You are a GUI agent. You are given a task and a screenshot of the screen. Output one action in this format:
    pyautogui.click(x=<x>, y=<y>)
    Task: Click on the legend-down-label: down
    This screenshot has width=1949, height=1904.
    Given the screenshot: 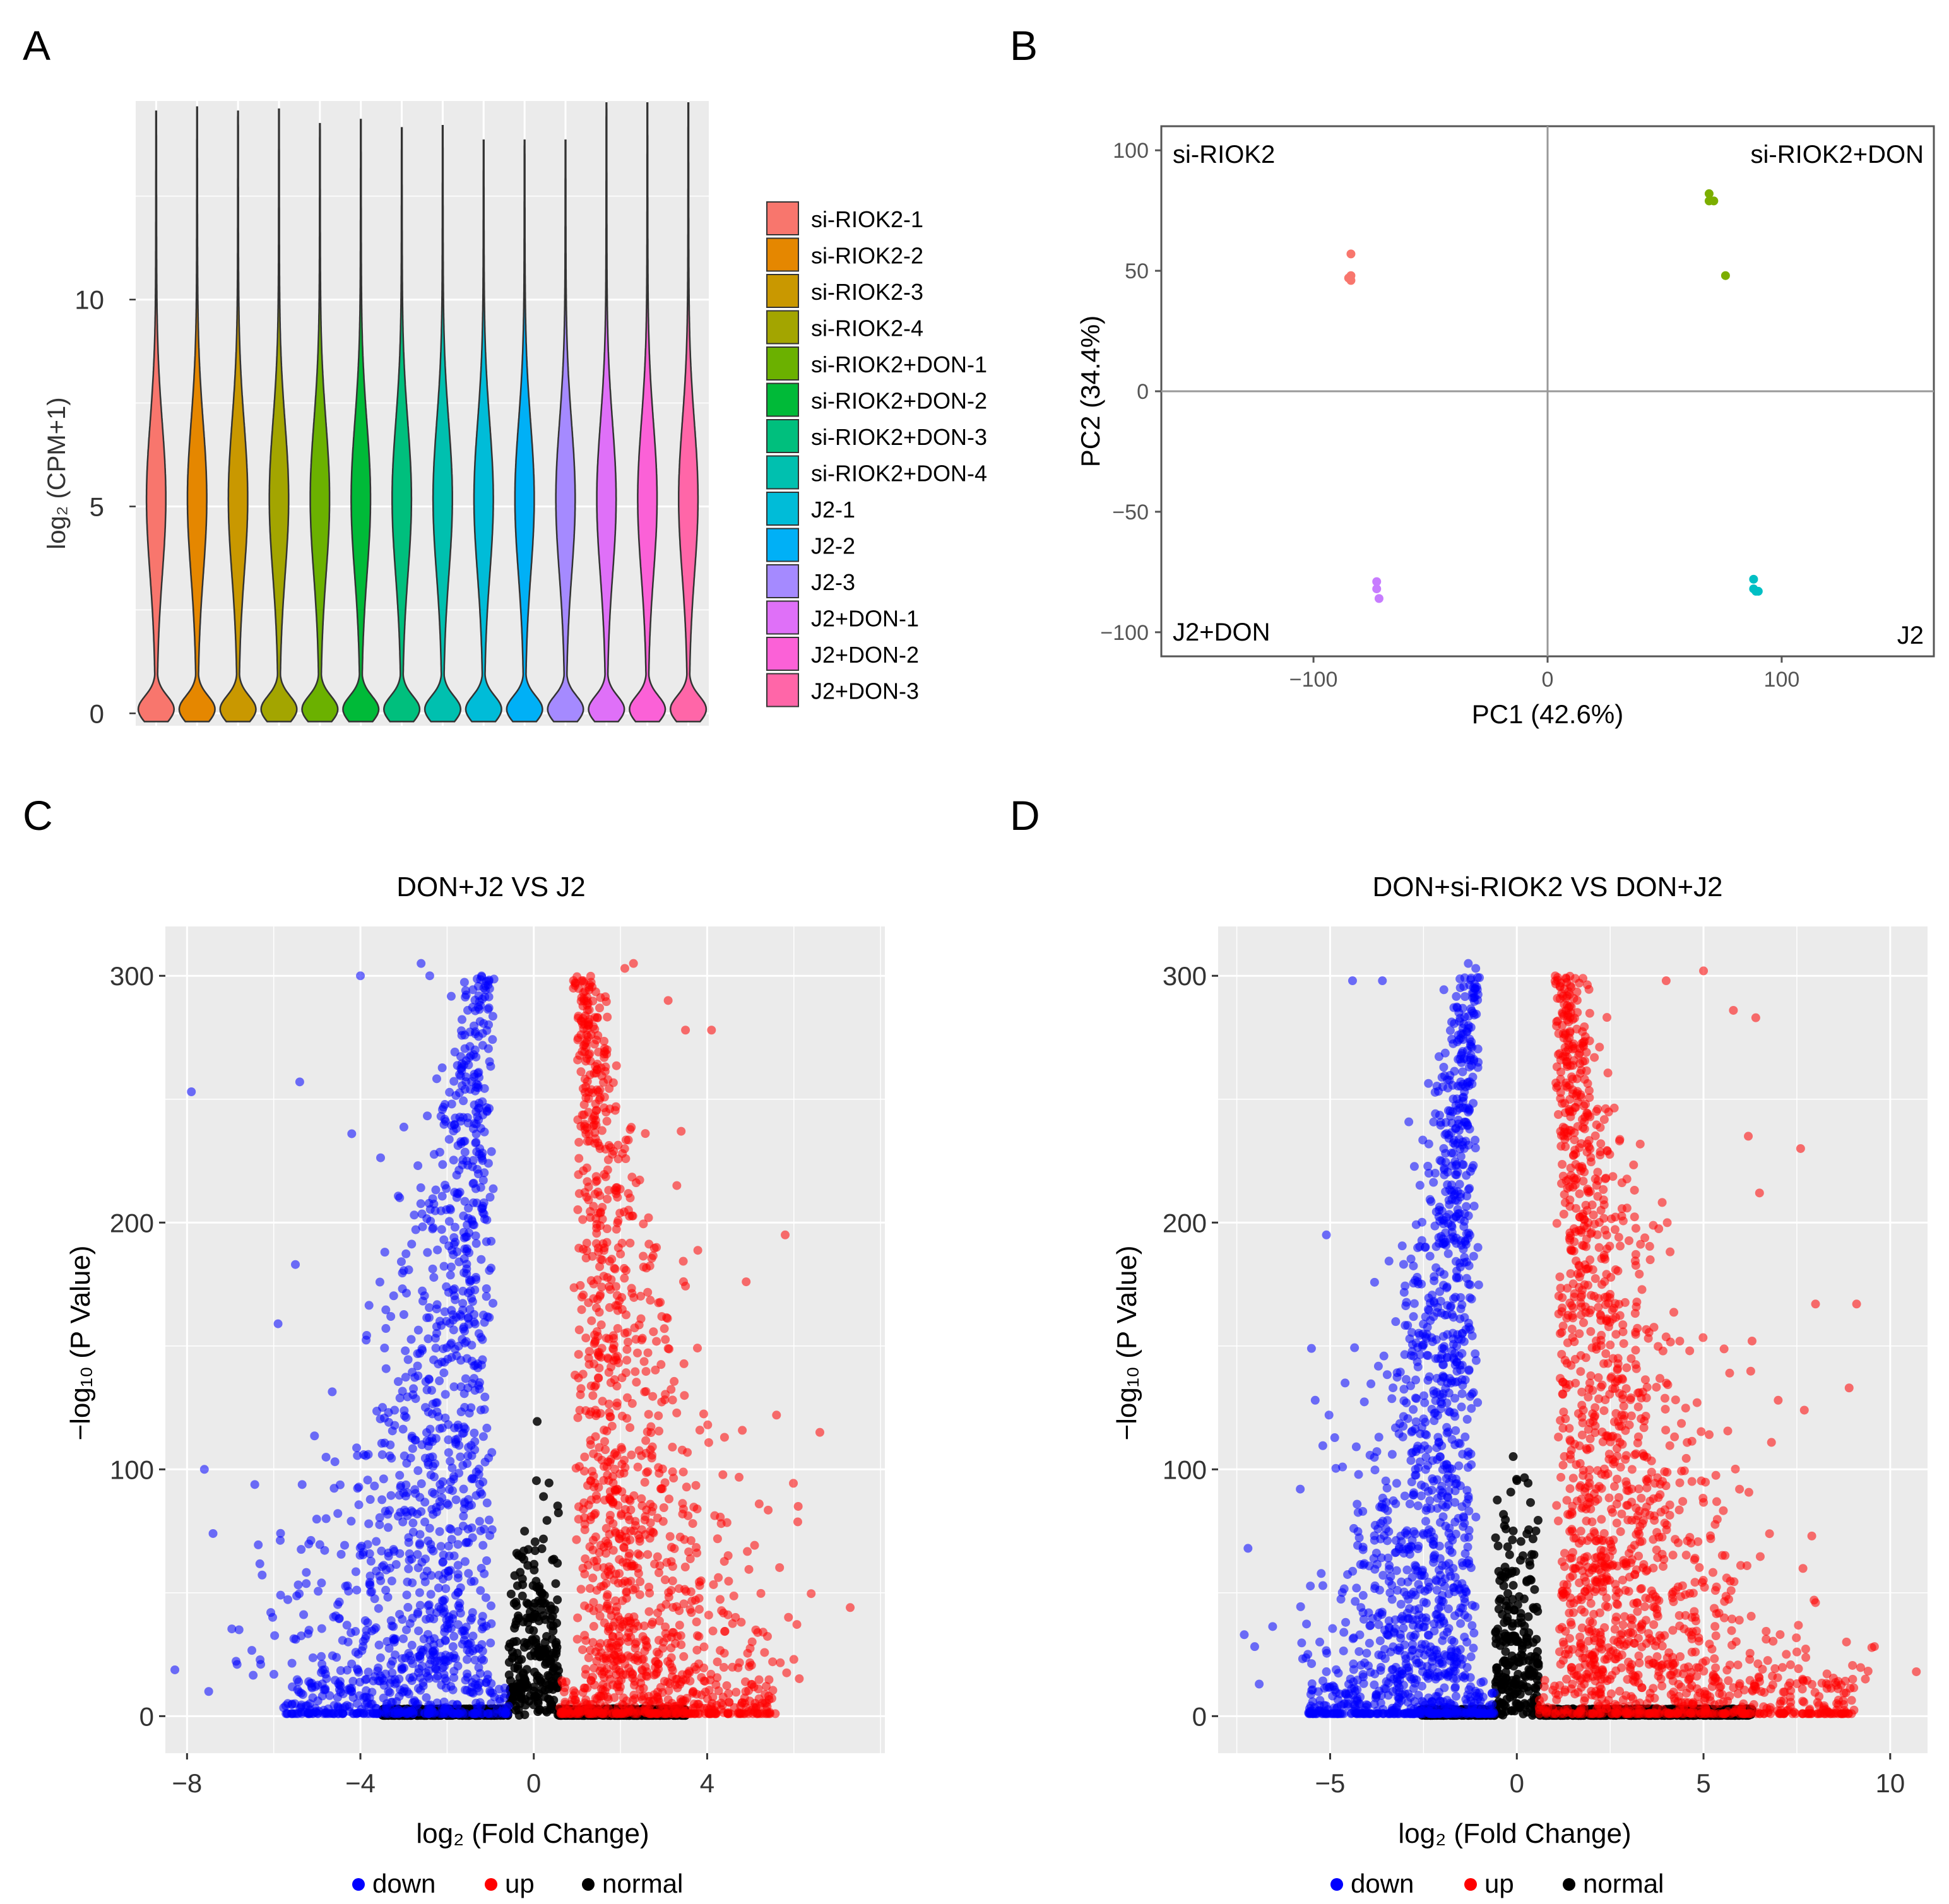 What is the action you would take?
    pyautogui.click(x=403, y=1883)
    